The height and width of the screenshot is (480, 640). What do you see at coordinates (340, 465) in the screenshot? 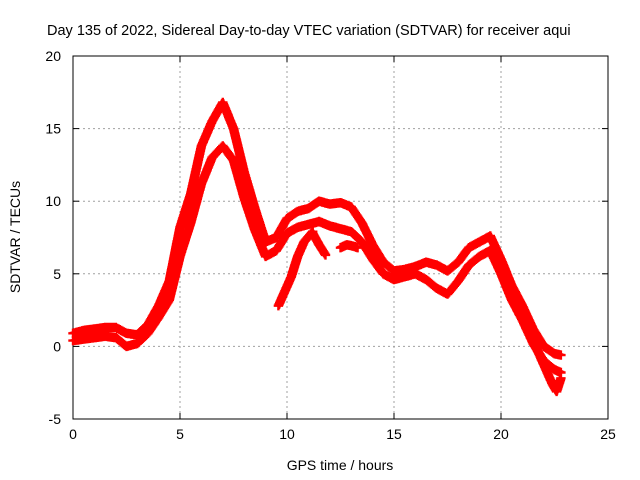
I see `x-axis-label: GPS time / hours` at bounding box center [340, 465].